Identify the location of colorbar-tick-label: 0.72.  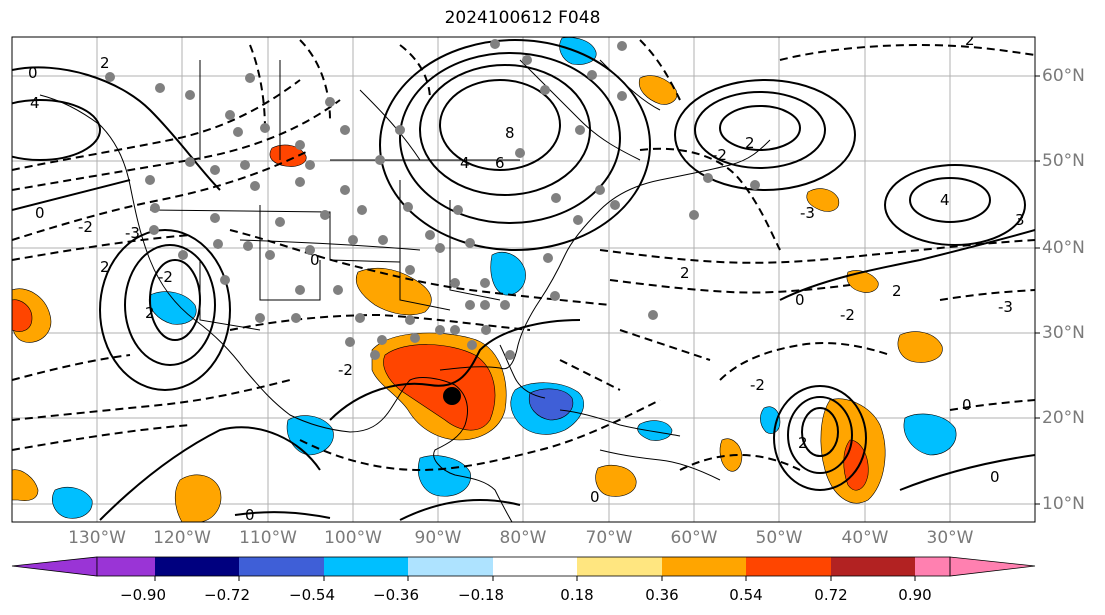
(831, 595).